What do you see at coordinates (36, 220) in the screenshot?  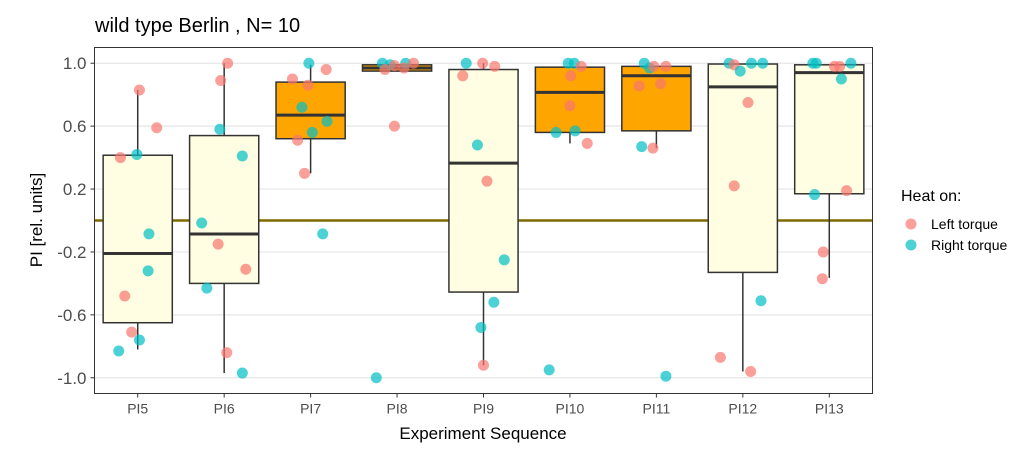 I see `y-axis-label: PI [rel. units]` at bounding box center [36, 220].